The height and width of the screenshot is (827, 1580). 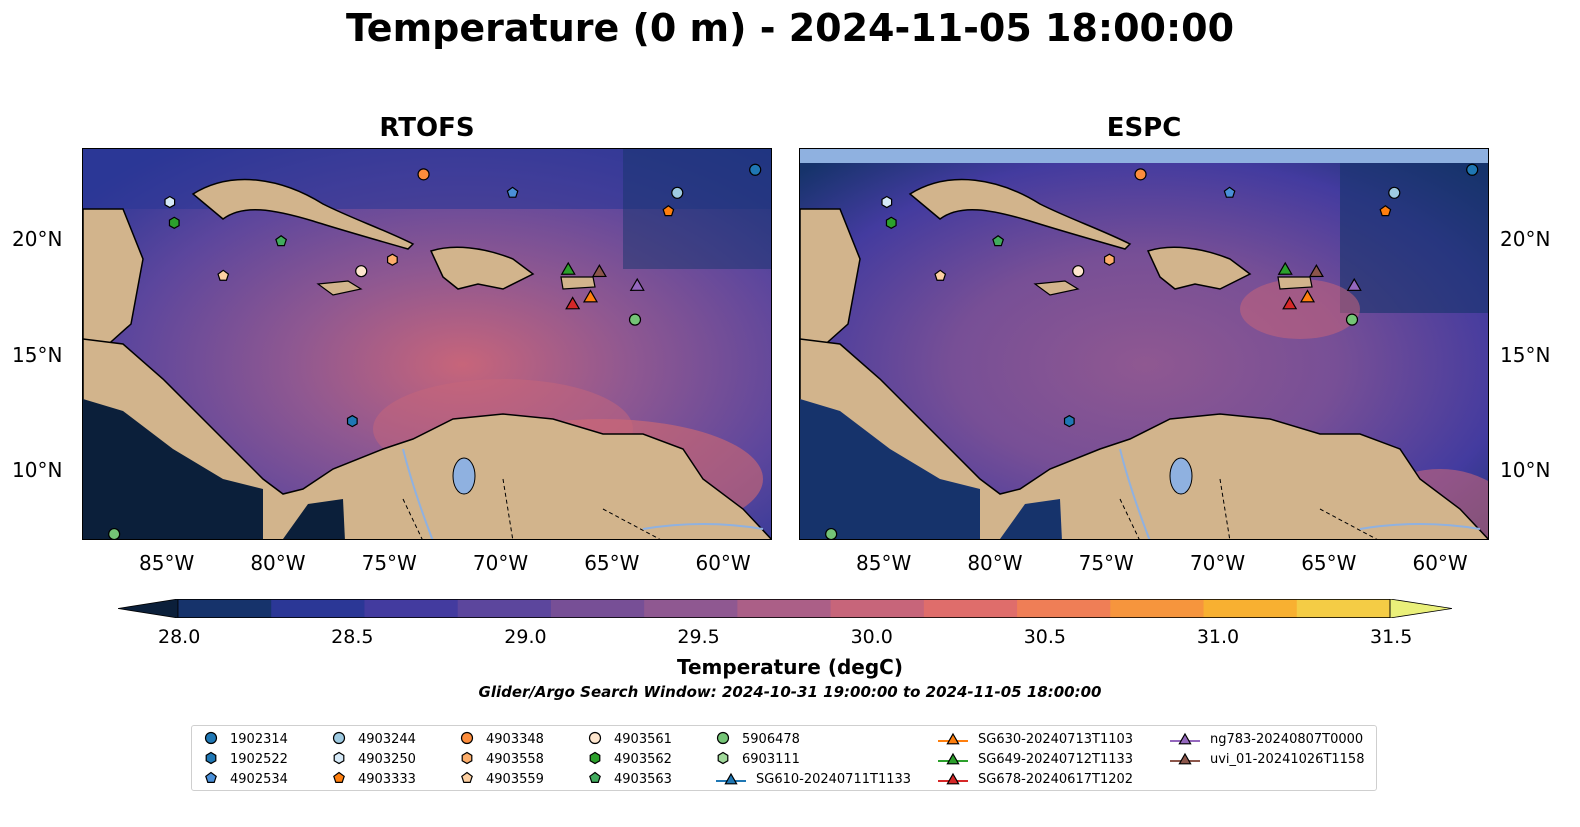 I want to click on legend-label: SG678-20240617T1202, so click(x=1056, y=779).